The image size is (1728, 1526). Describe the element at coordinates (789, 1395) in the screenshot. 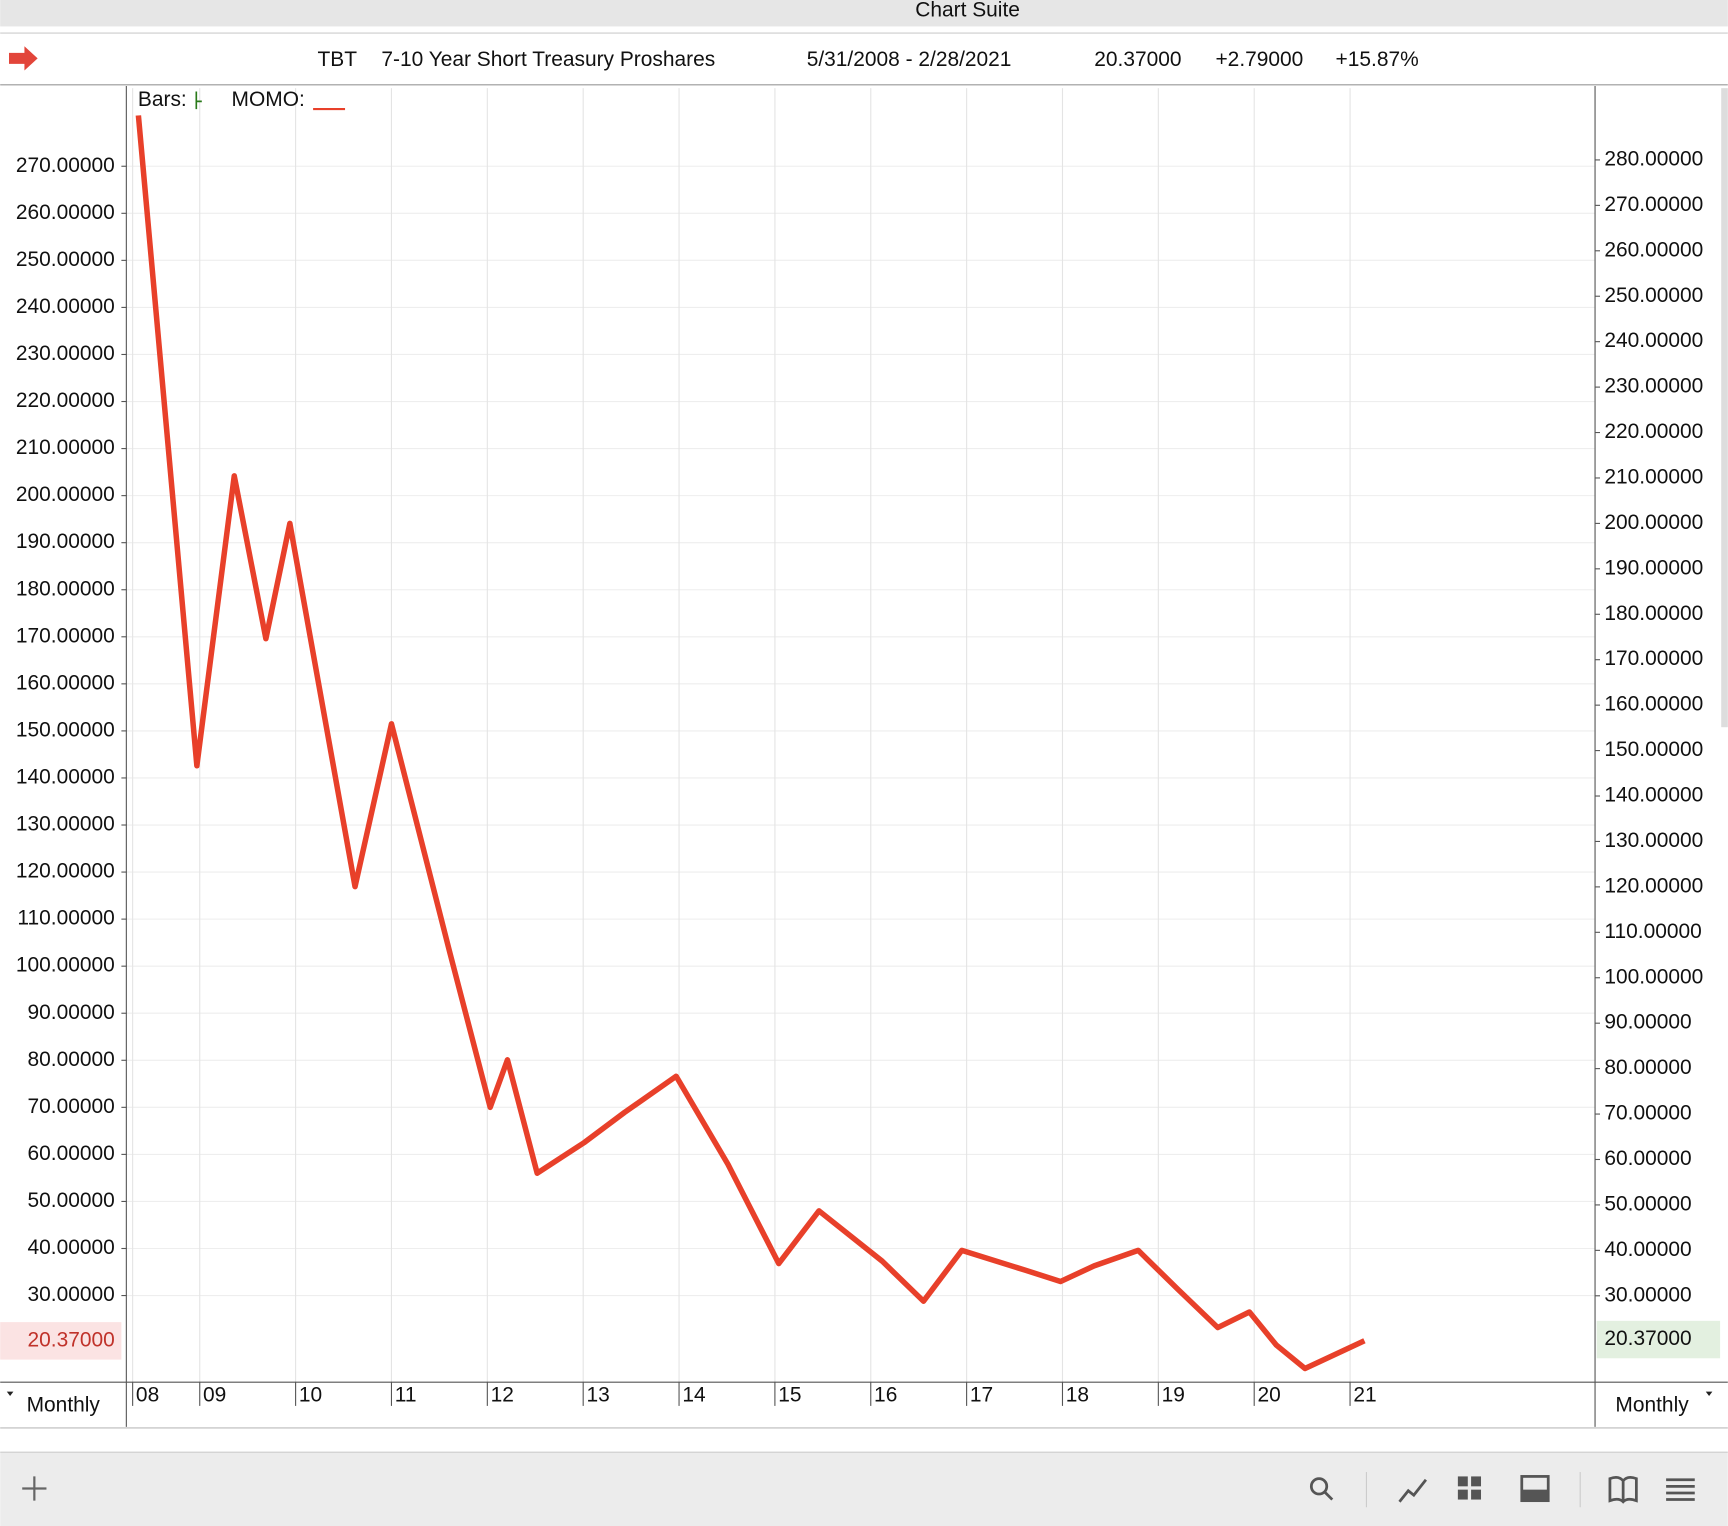

I see `x-tick-label: 15` at that location.